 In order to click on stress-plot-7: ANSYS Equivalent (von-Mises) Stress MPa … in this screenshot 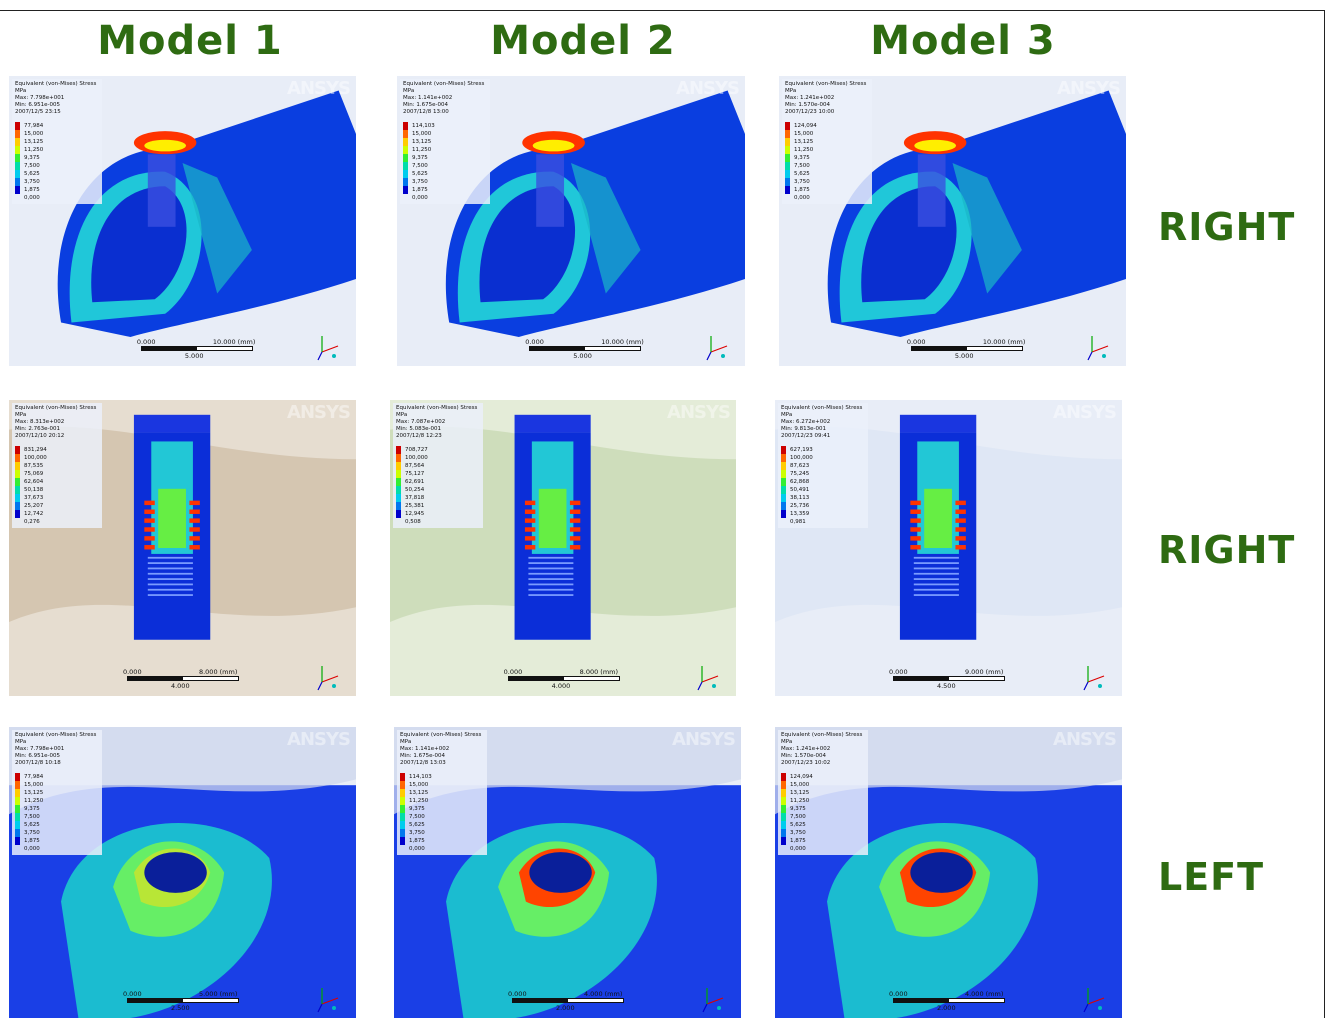, I will do `click(182, 872)`.